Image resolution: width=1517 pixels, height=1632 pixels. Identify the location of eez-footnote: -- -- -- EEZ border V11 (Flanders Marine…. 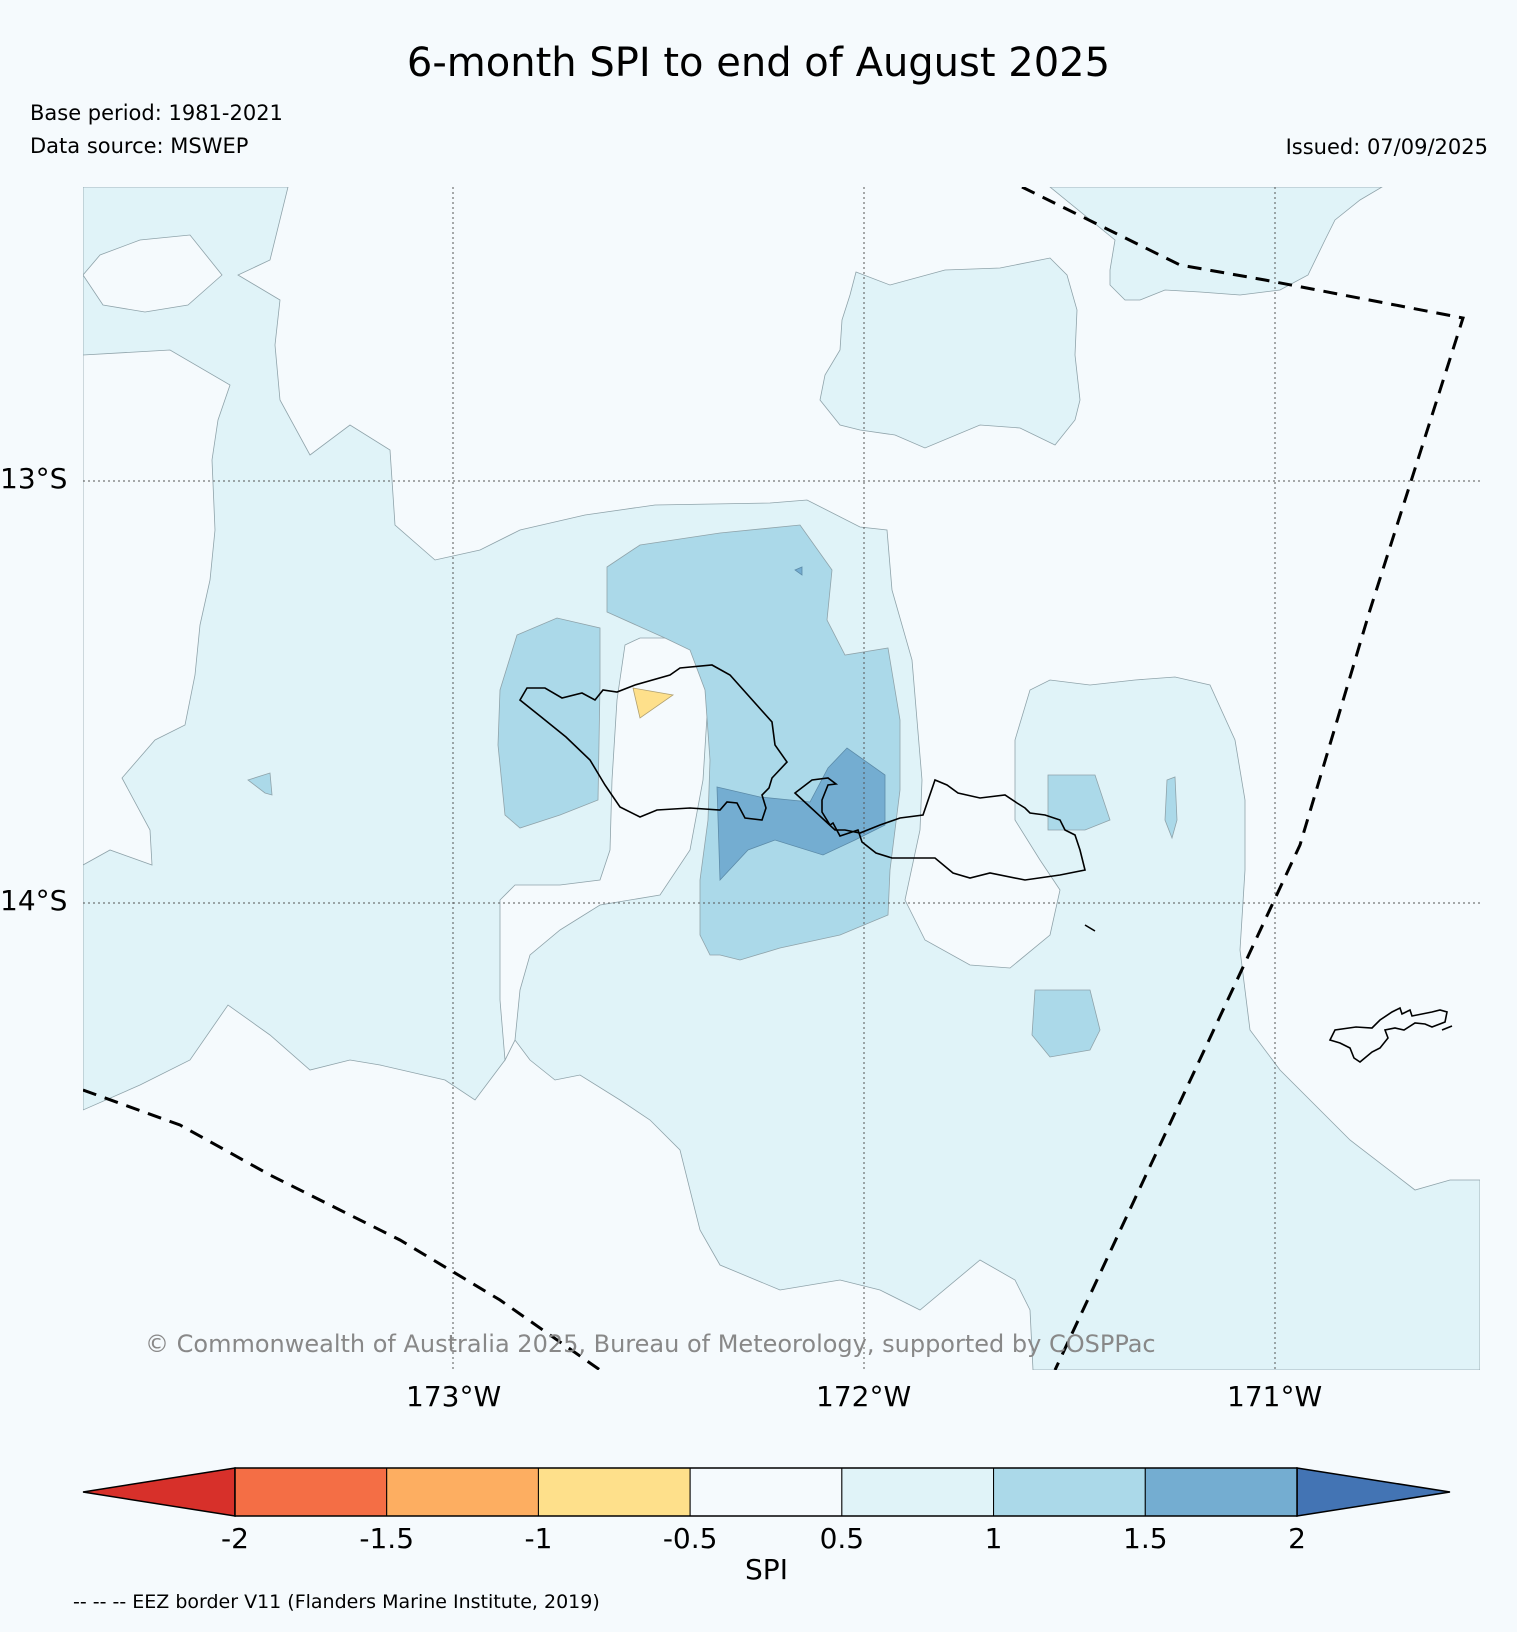
(336, 1602).